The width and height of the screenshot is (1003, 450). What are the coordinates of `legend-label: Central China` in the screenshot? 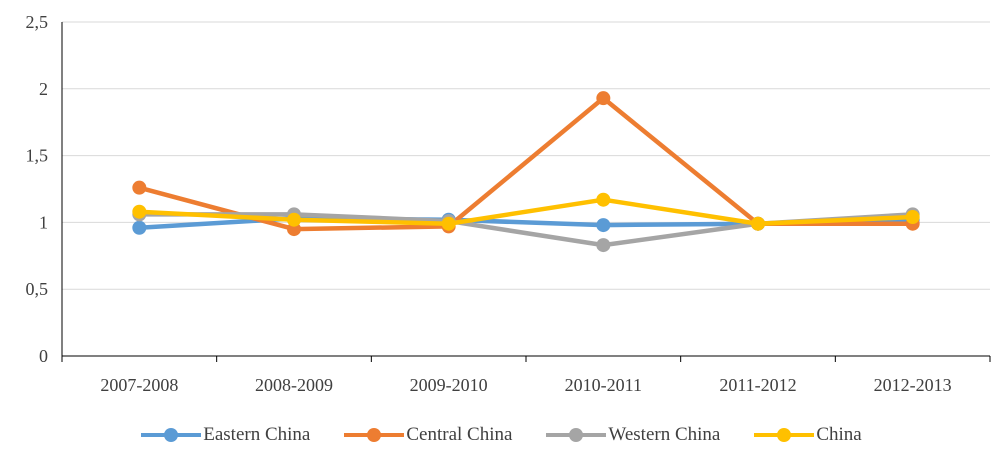 It's located at (459, 434).